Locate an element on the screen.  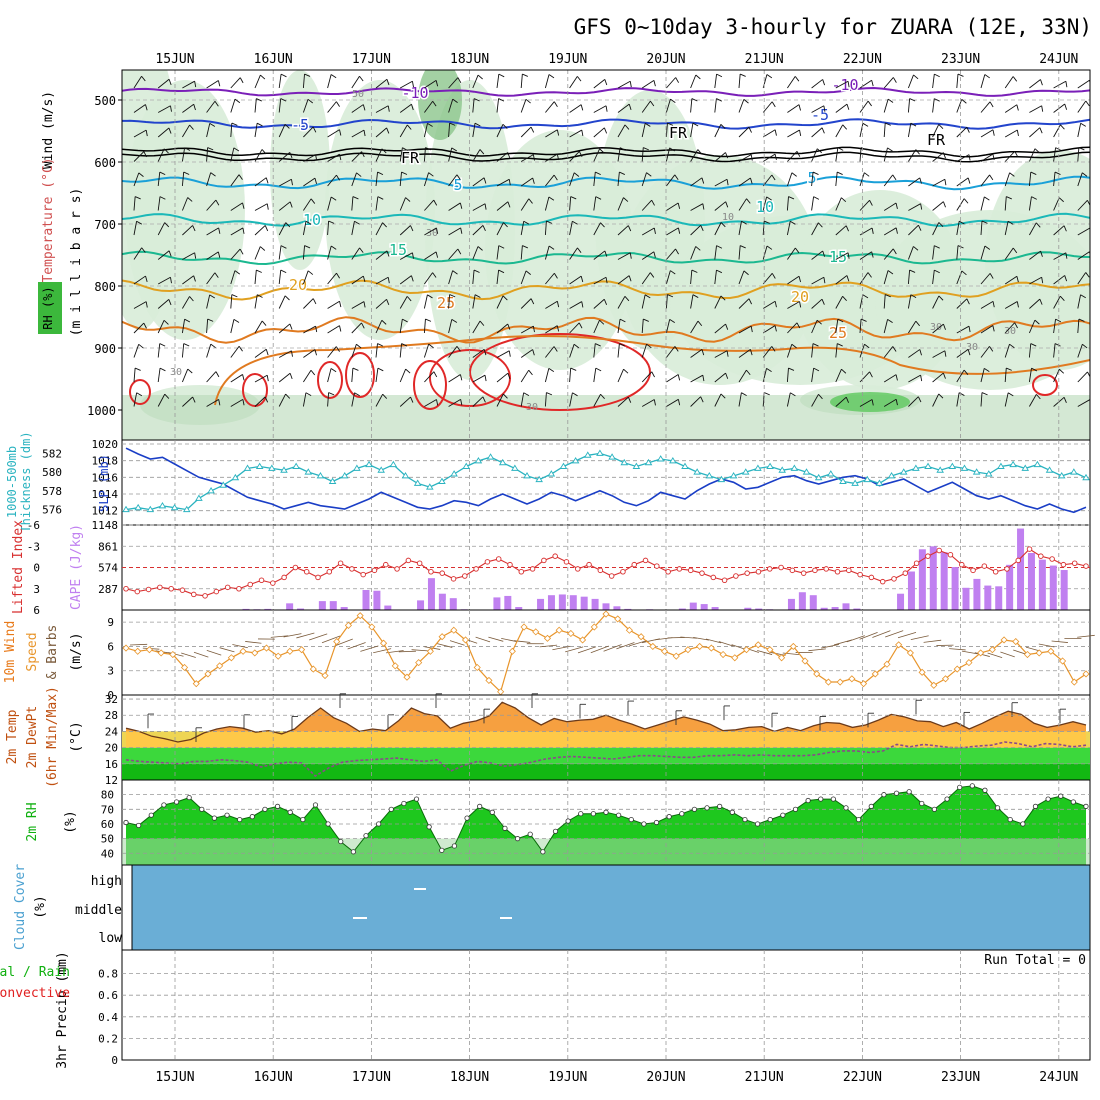
cloud-unit: (%) is located at coordinates (40, 906).